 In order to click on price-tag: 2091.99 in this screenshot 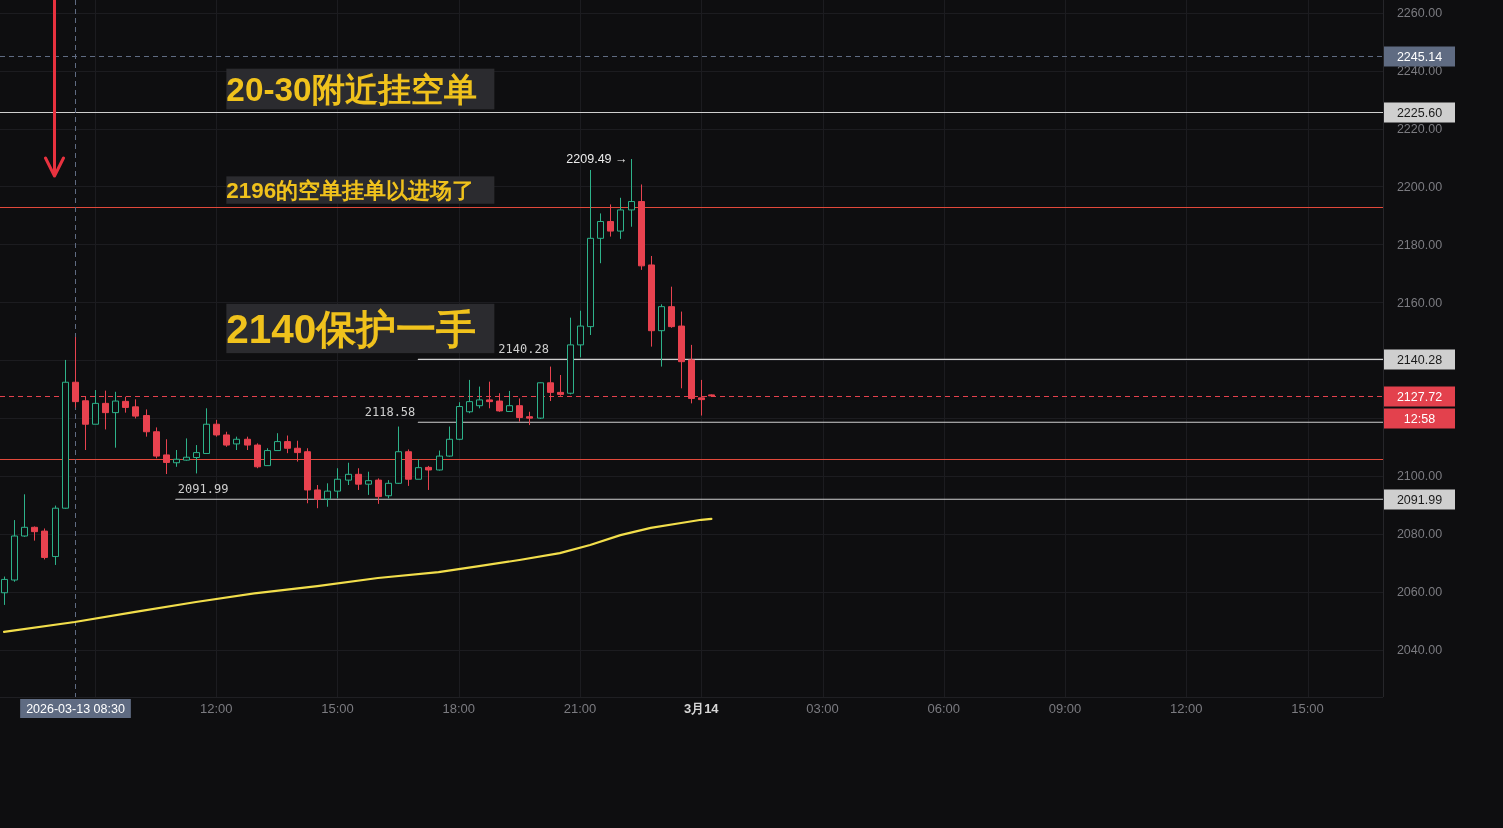, I will do `click(1419, 499)`.